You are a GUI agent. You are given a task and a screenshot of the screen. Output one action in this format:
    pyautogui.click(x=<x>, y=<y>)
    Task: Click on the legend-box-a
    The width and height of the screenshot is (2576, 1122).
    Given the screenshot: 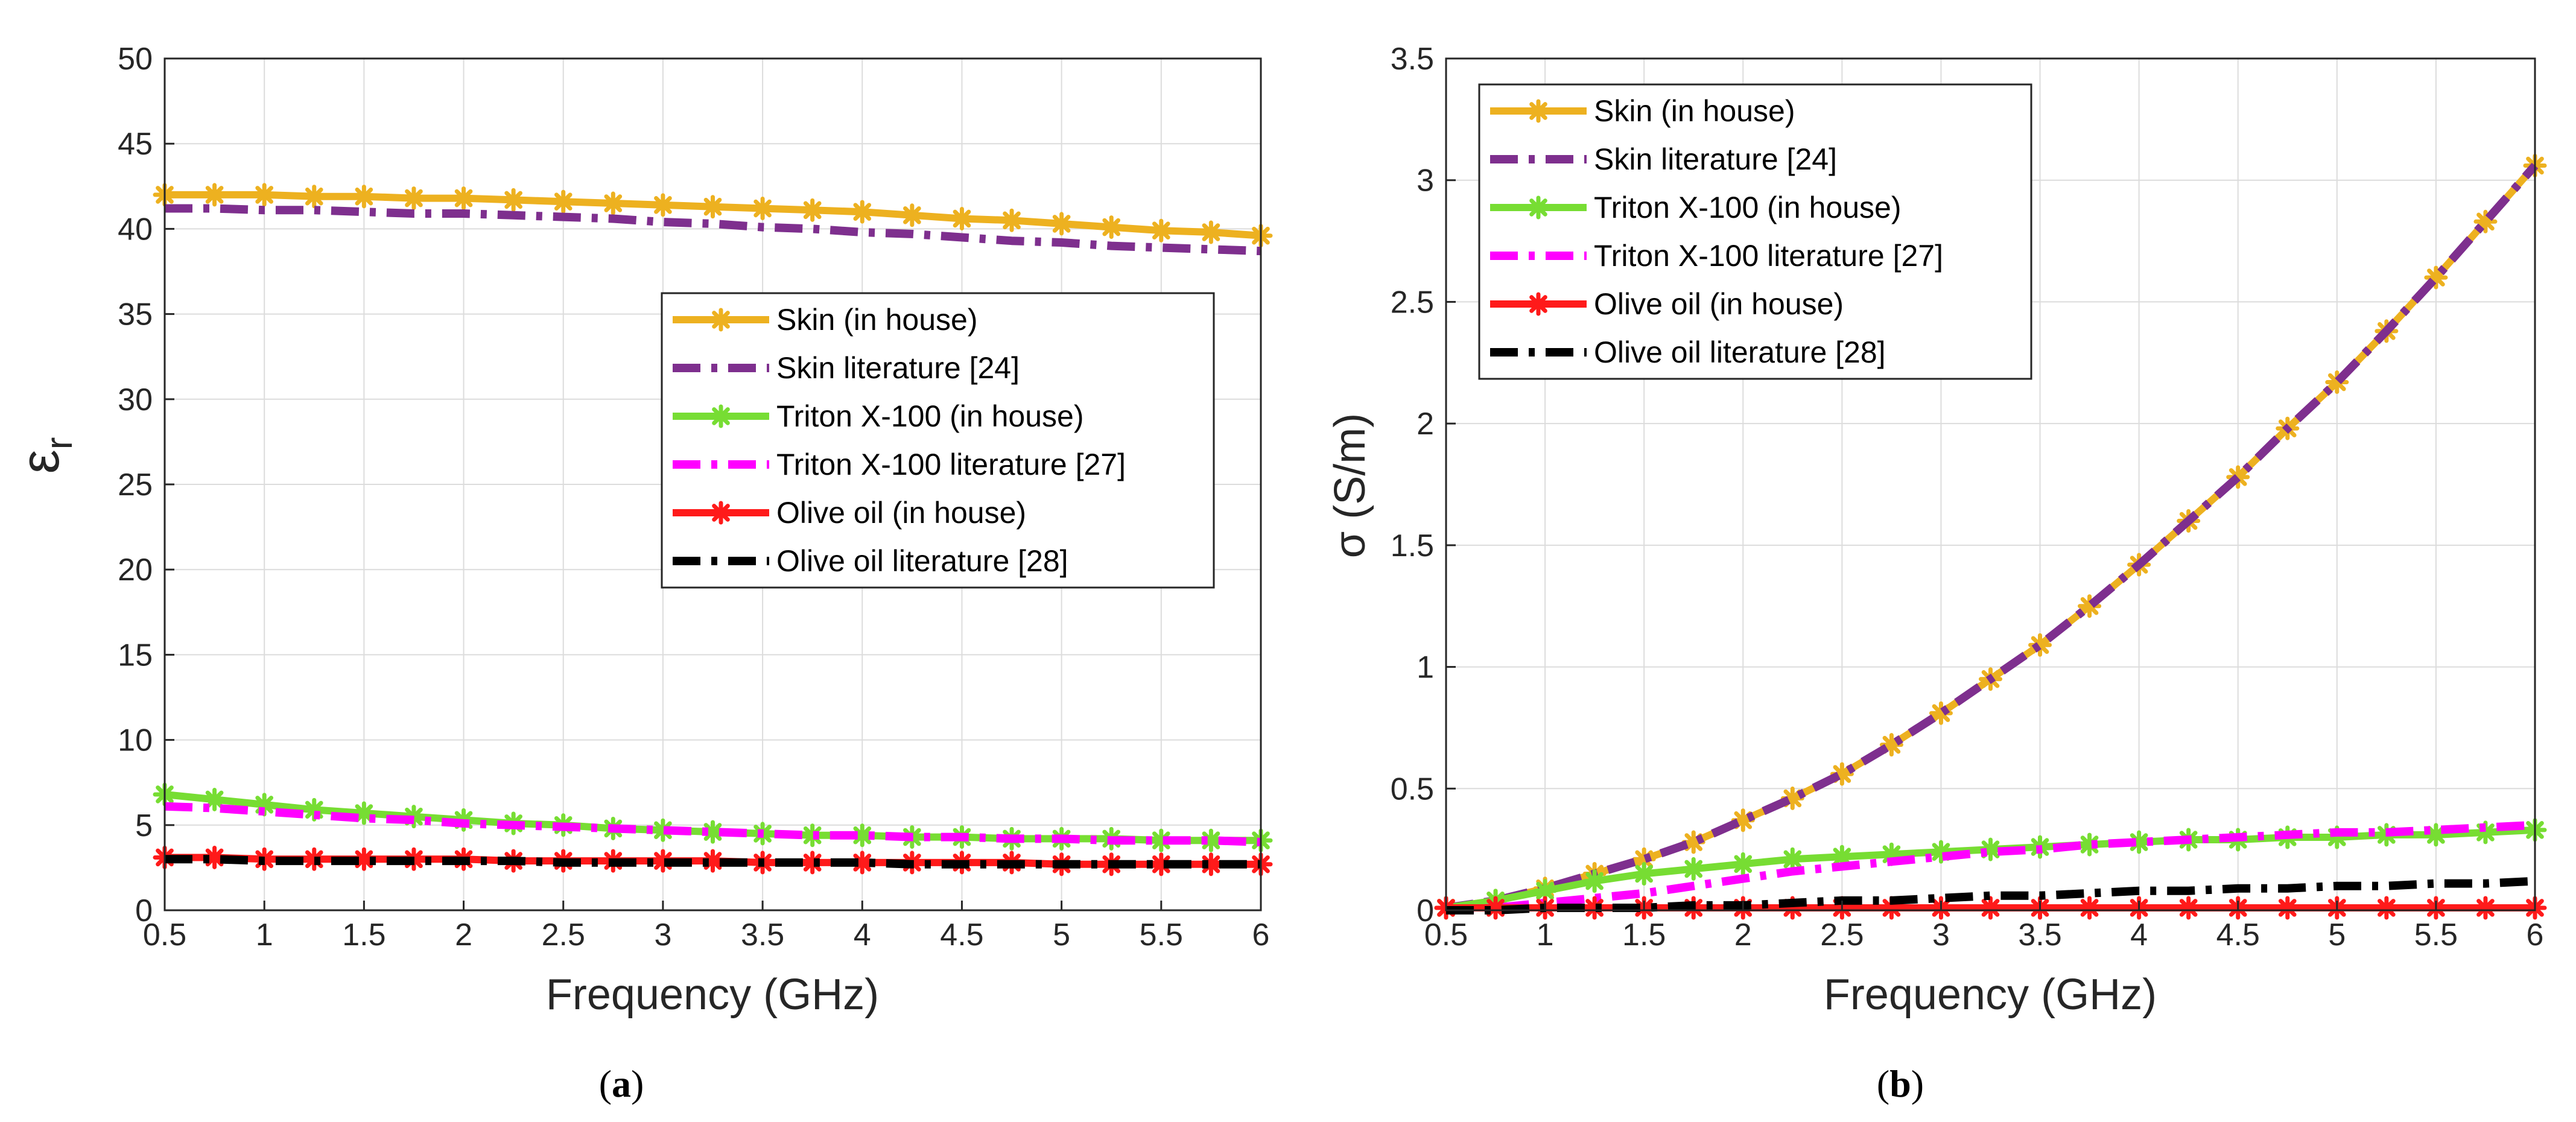 What is the action you would take?
    pyautogui.click(x=938, y=441)
    